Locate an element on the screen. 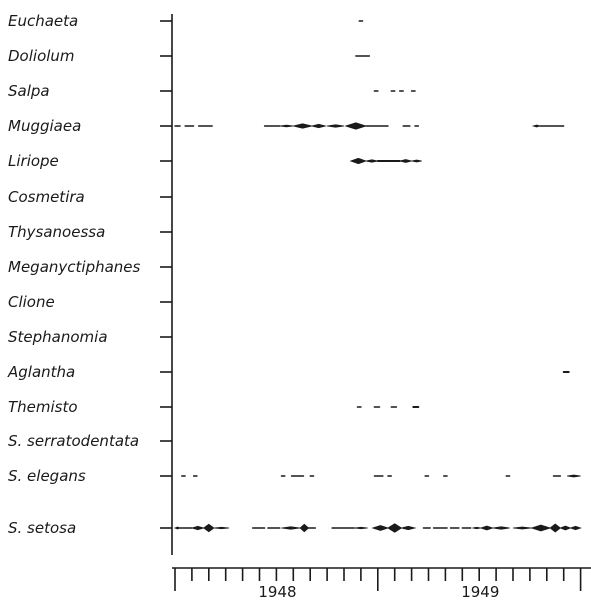  species-label: S. setosa is located at coordinates (42, 528).